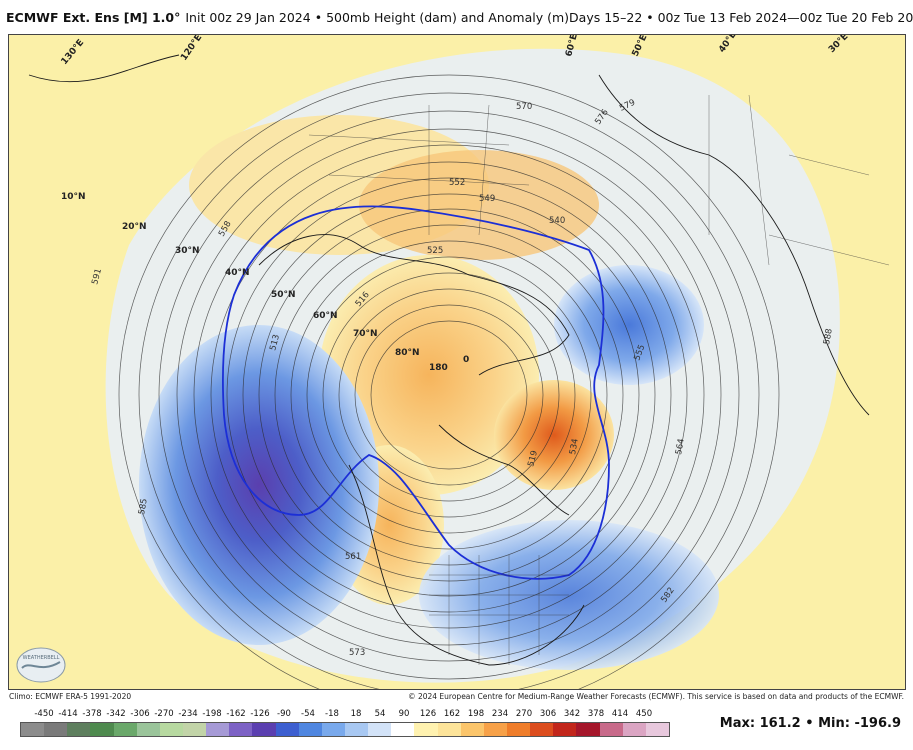 This screenshot has height=750, width=913. Describe the element at coordinates (325, 316) in the screenshot. I see `lat-label: 60°N` at that location.